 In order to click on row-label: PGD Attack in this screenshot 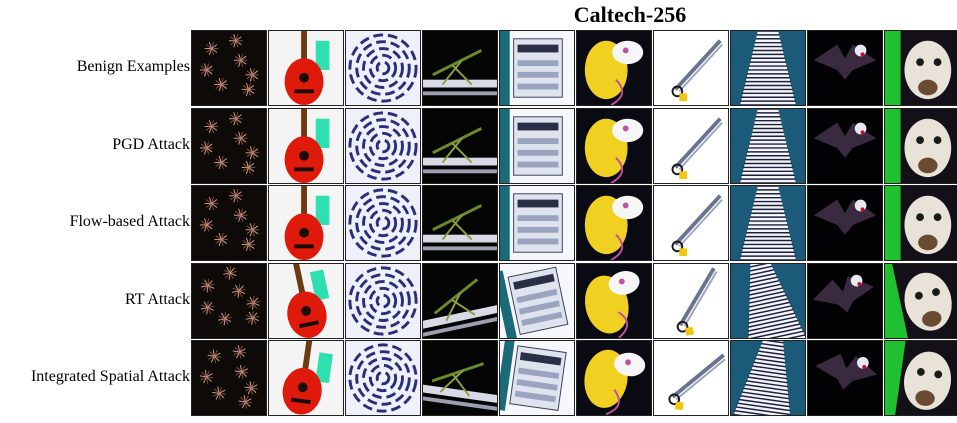, I will do `click(151, 144)`.